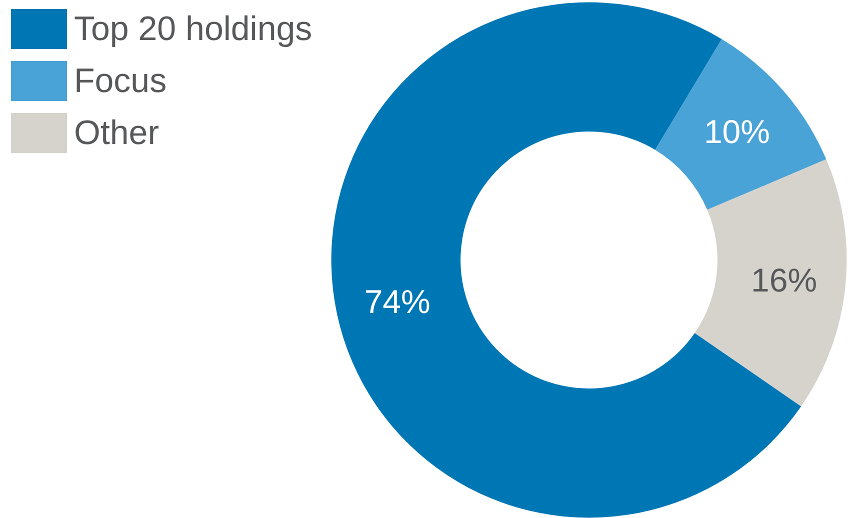  Describe the element at coordinates (193, 29) in the screenshot. I see `legend-label: Top 20 holdings` at that location.